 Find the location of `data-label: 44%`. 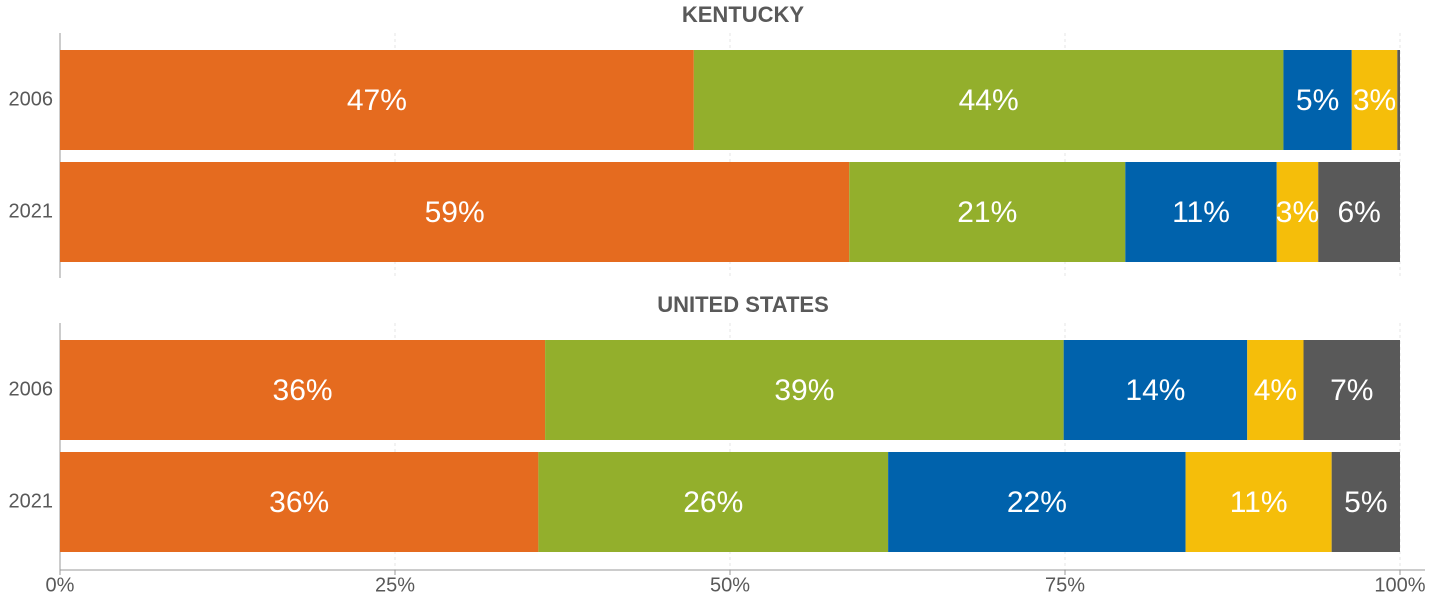

data-label: 44% is located at coordinates (989, 100).